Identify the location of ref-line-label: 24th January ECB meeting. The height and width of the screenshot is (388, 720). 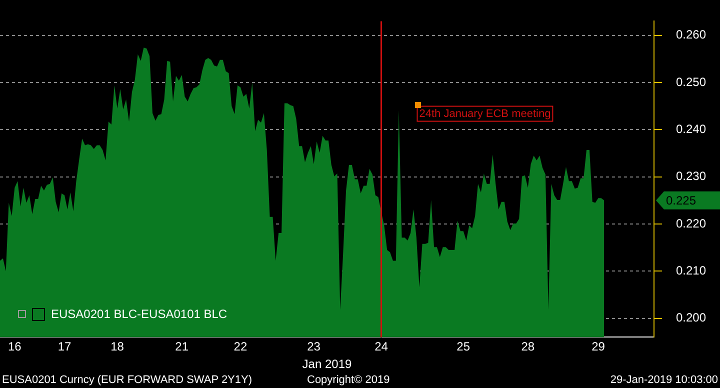
(485, 114).